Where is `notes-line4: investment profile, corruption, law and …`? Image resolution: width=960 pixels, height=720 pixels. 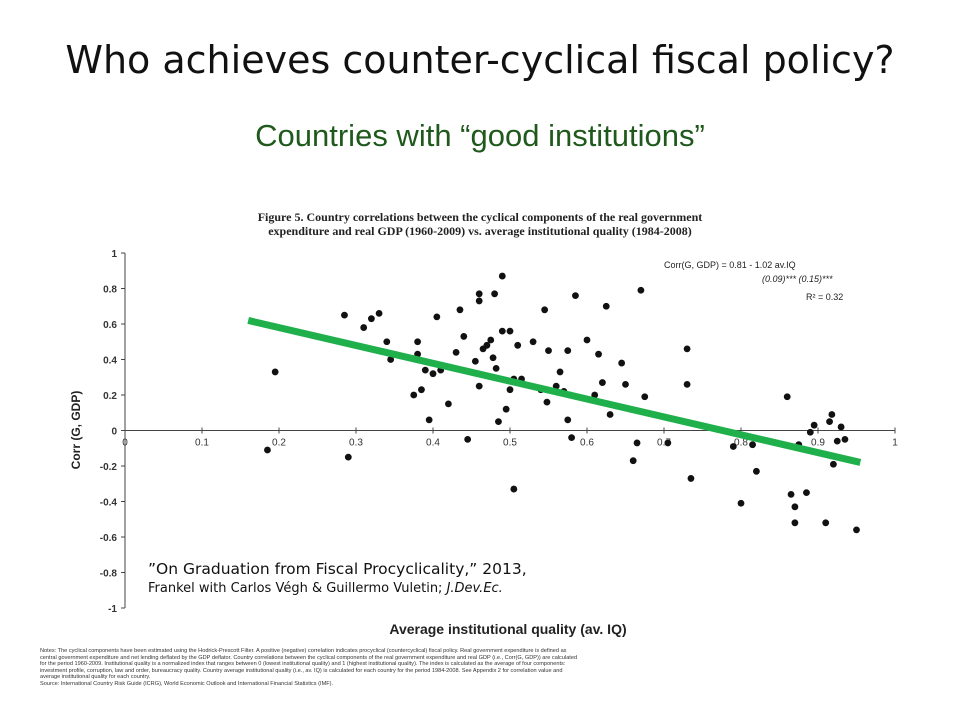
notes-line4: investment profile, corruption, law and … is located at coordinates (301, 670).